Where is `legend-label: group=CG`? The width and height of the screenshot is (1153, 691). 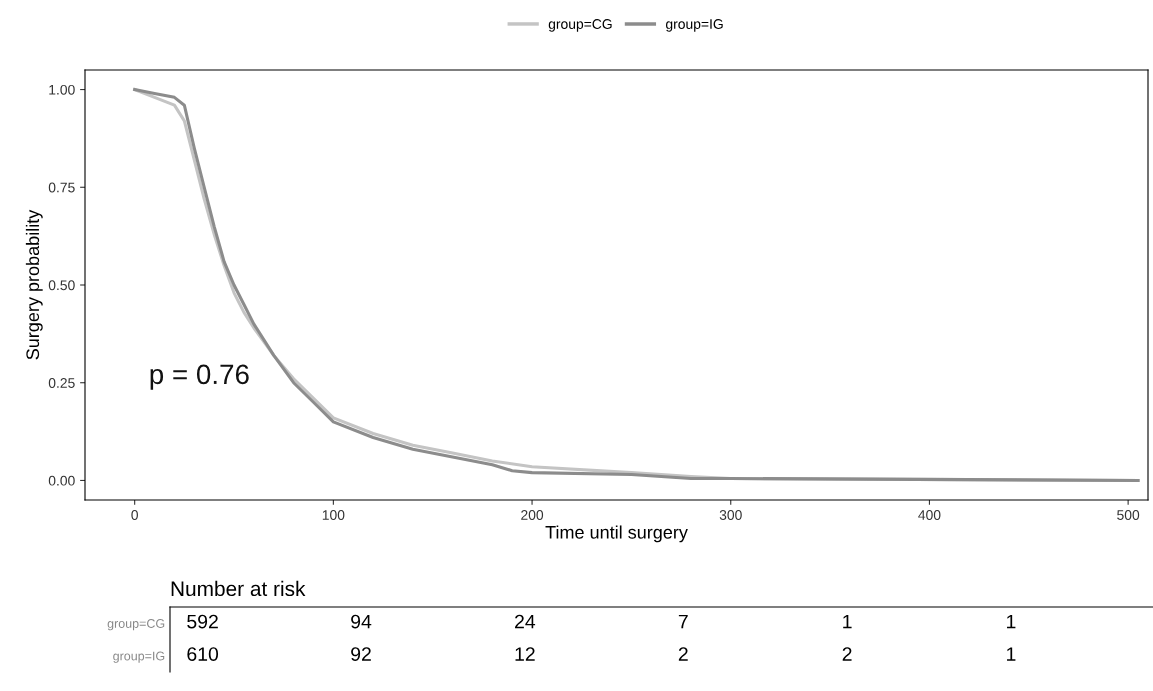
legend-label: group=CG is located at coordinates (580, 25).